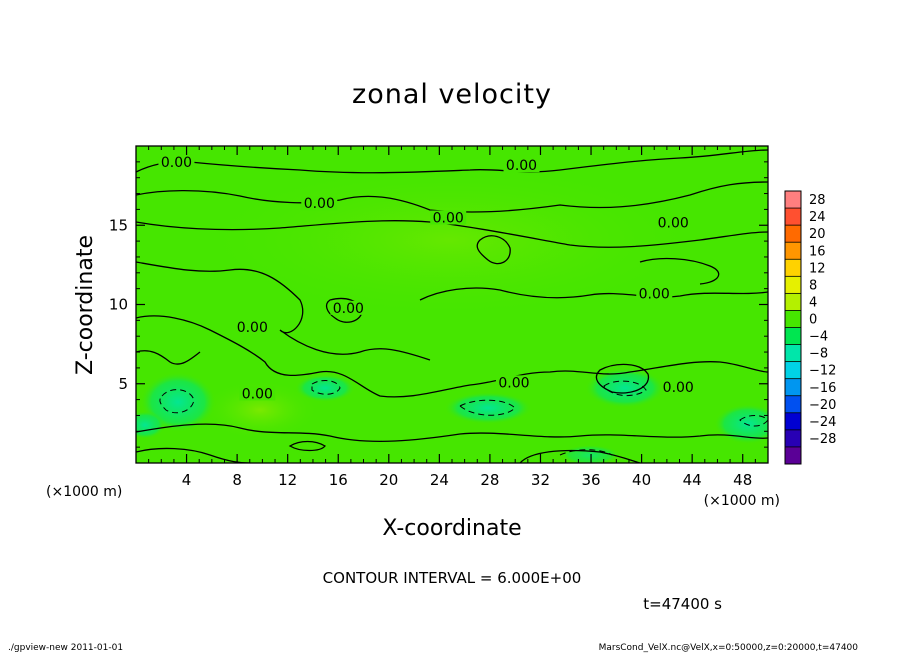 Image resolution: width=904 pixels, height=654 pixels. Describe the element at coordinates (237, 480) in the screenshot. I see `x-tick-label: 8` at that location.